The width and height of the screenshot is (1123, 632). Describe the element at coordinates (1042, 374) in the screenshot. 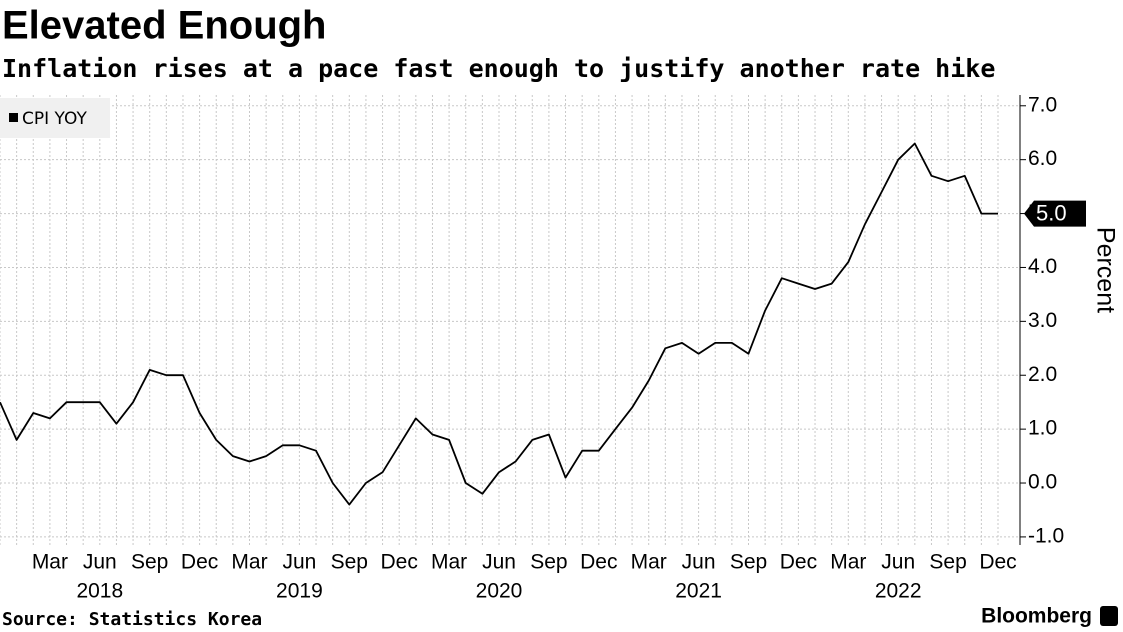

I see `y-tick-label: 2.0` at that location.